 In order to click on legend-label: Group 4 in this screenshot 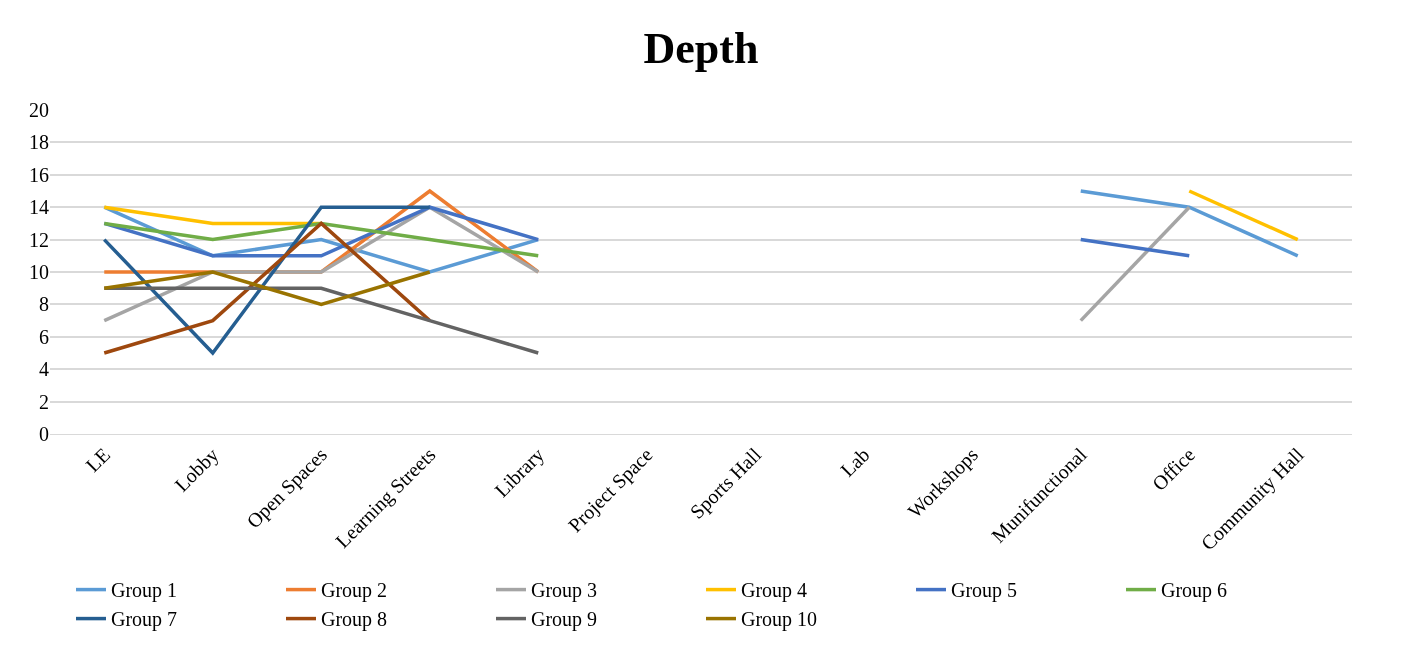, I will do `click(774, 591)`.